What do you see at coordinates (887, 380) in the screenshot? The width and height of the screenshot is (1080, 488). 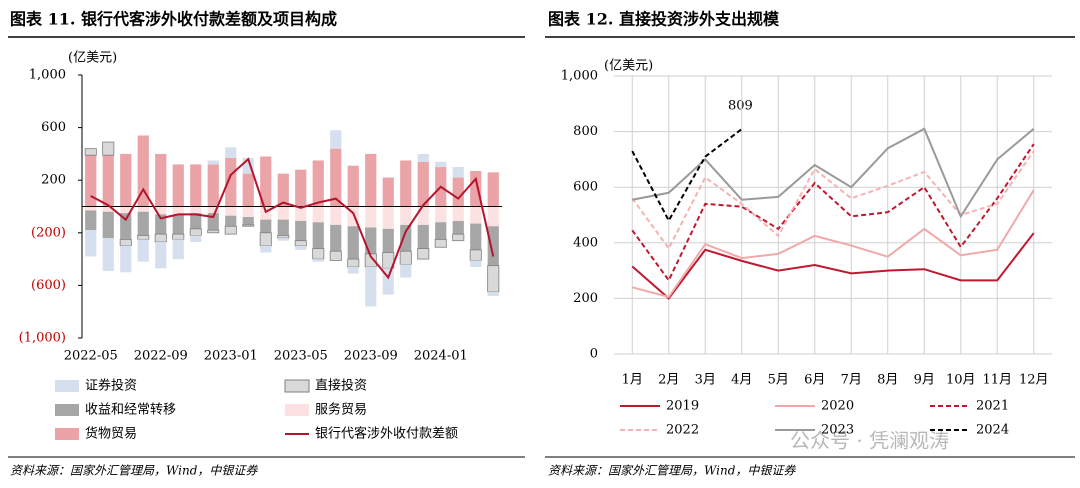 I see `x-tick-label: 8月` at bounding box center [887, 380].